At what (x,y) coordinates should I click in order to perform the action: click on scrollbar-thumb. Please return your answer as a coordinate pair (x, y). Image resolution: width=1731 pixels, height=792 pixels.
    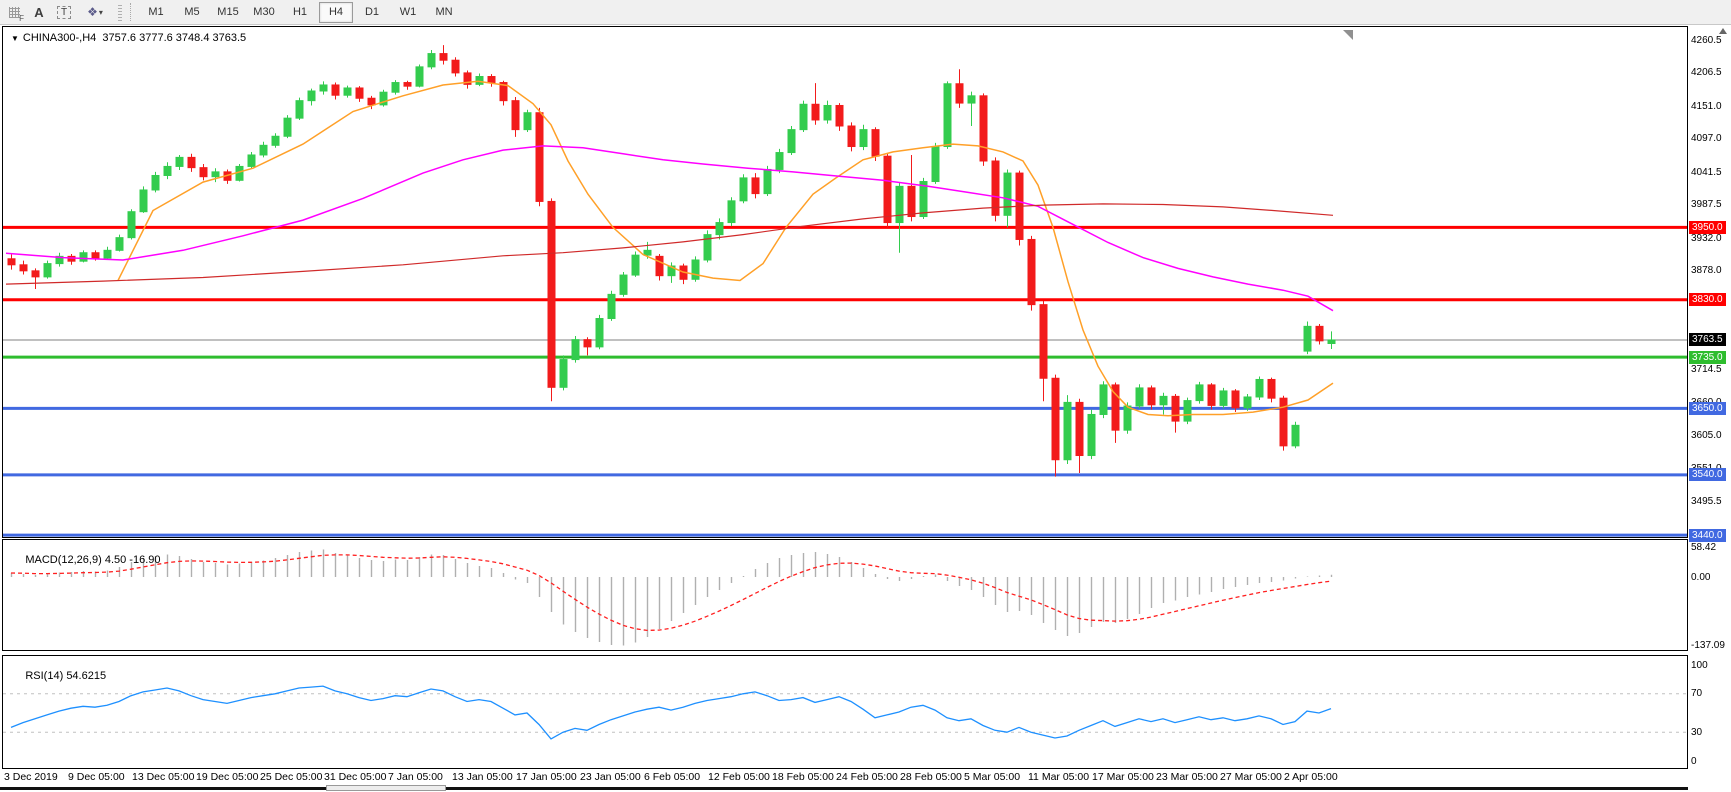
    Looking at the image, I should click on (386, 788).